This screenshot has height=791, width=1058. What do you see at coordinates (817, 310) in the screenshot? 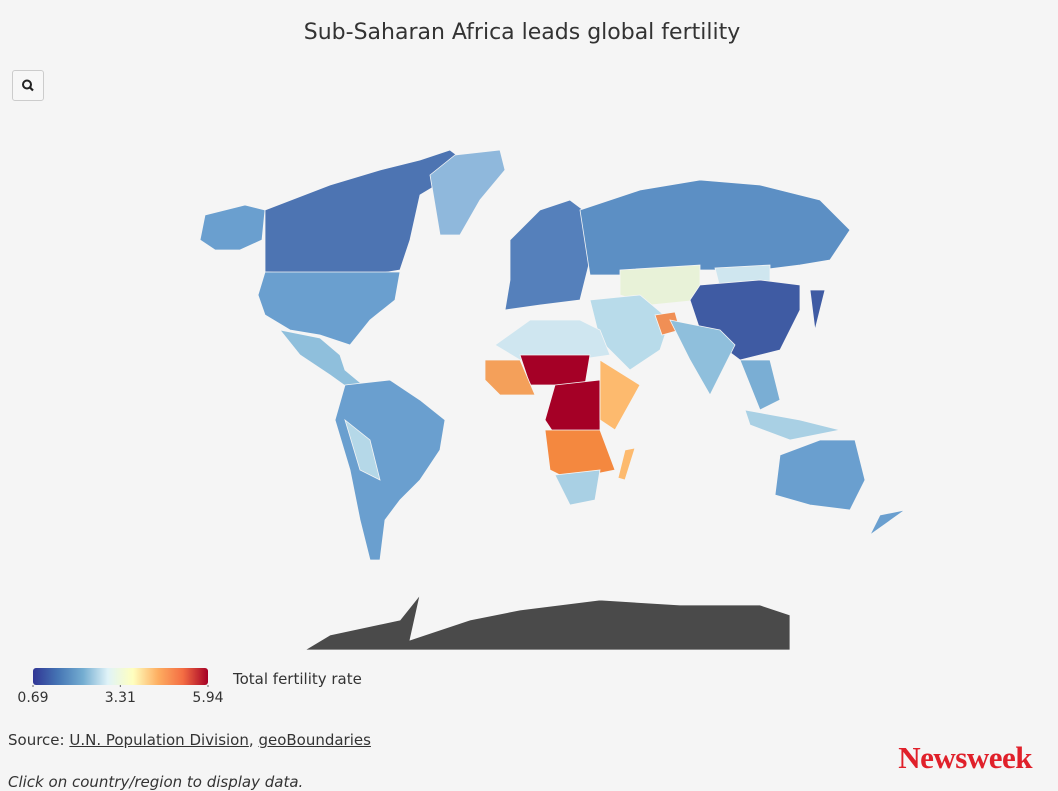
I see `japan` at bounding box center [817, 310].